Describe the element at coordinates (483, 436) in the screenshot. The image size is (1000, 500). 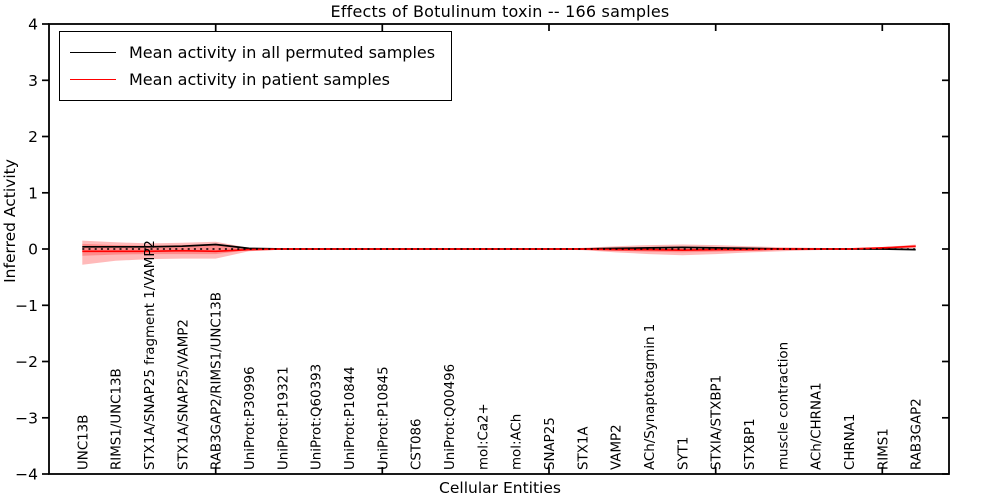
I see `x-category-label: mol:Ca2+` at that location.